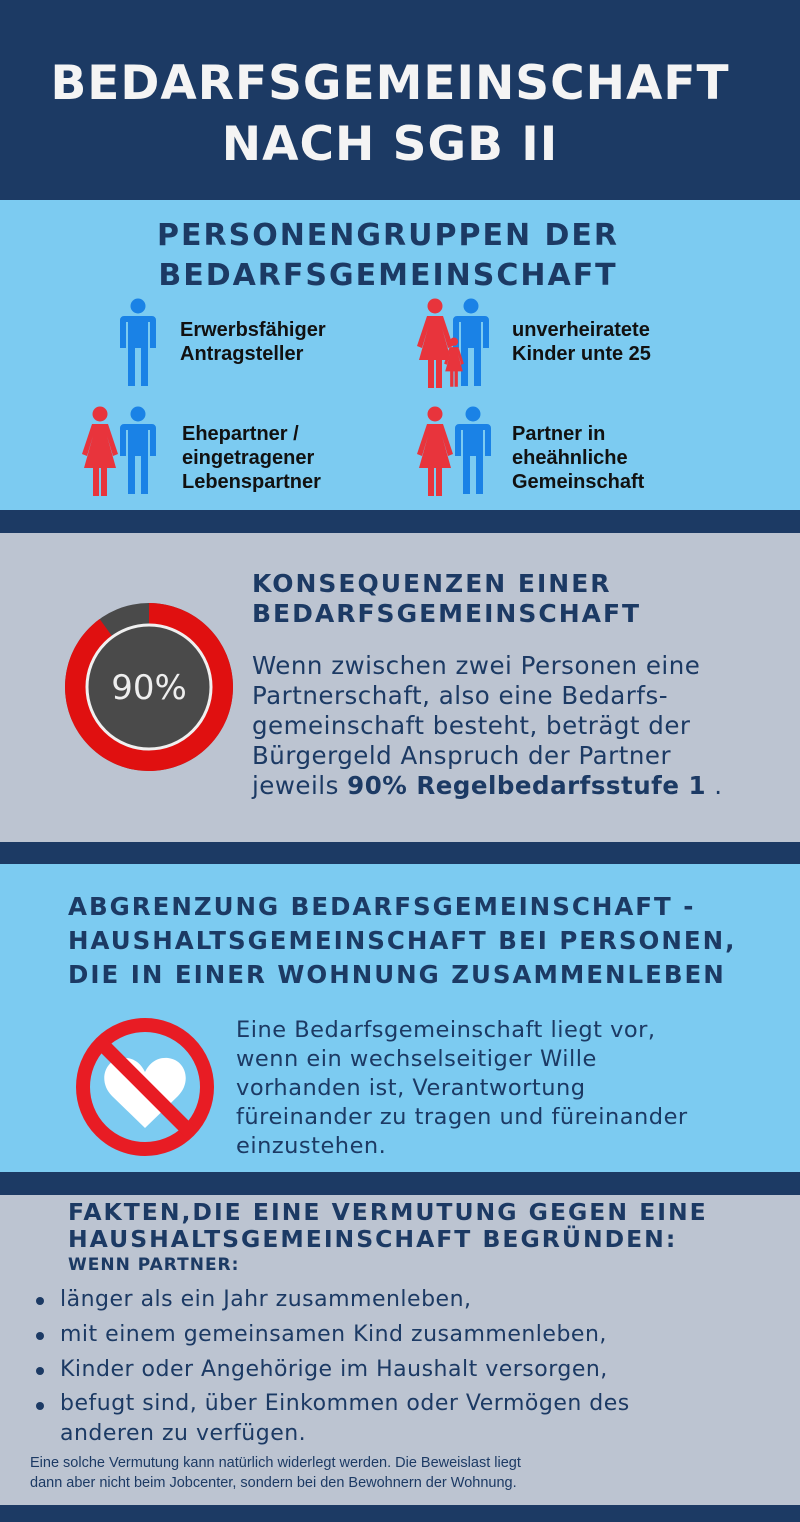 The width and height of the screenshot is (800, 1522). Describe the element at coordinates (462, 755) in the screenshot. I see `body-line: Bürgergeld Anspruch der Partner` at that location.